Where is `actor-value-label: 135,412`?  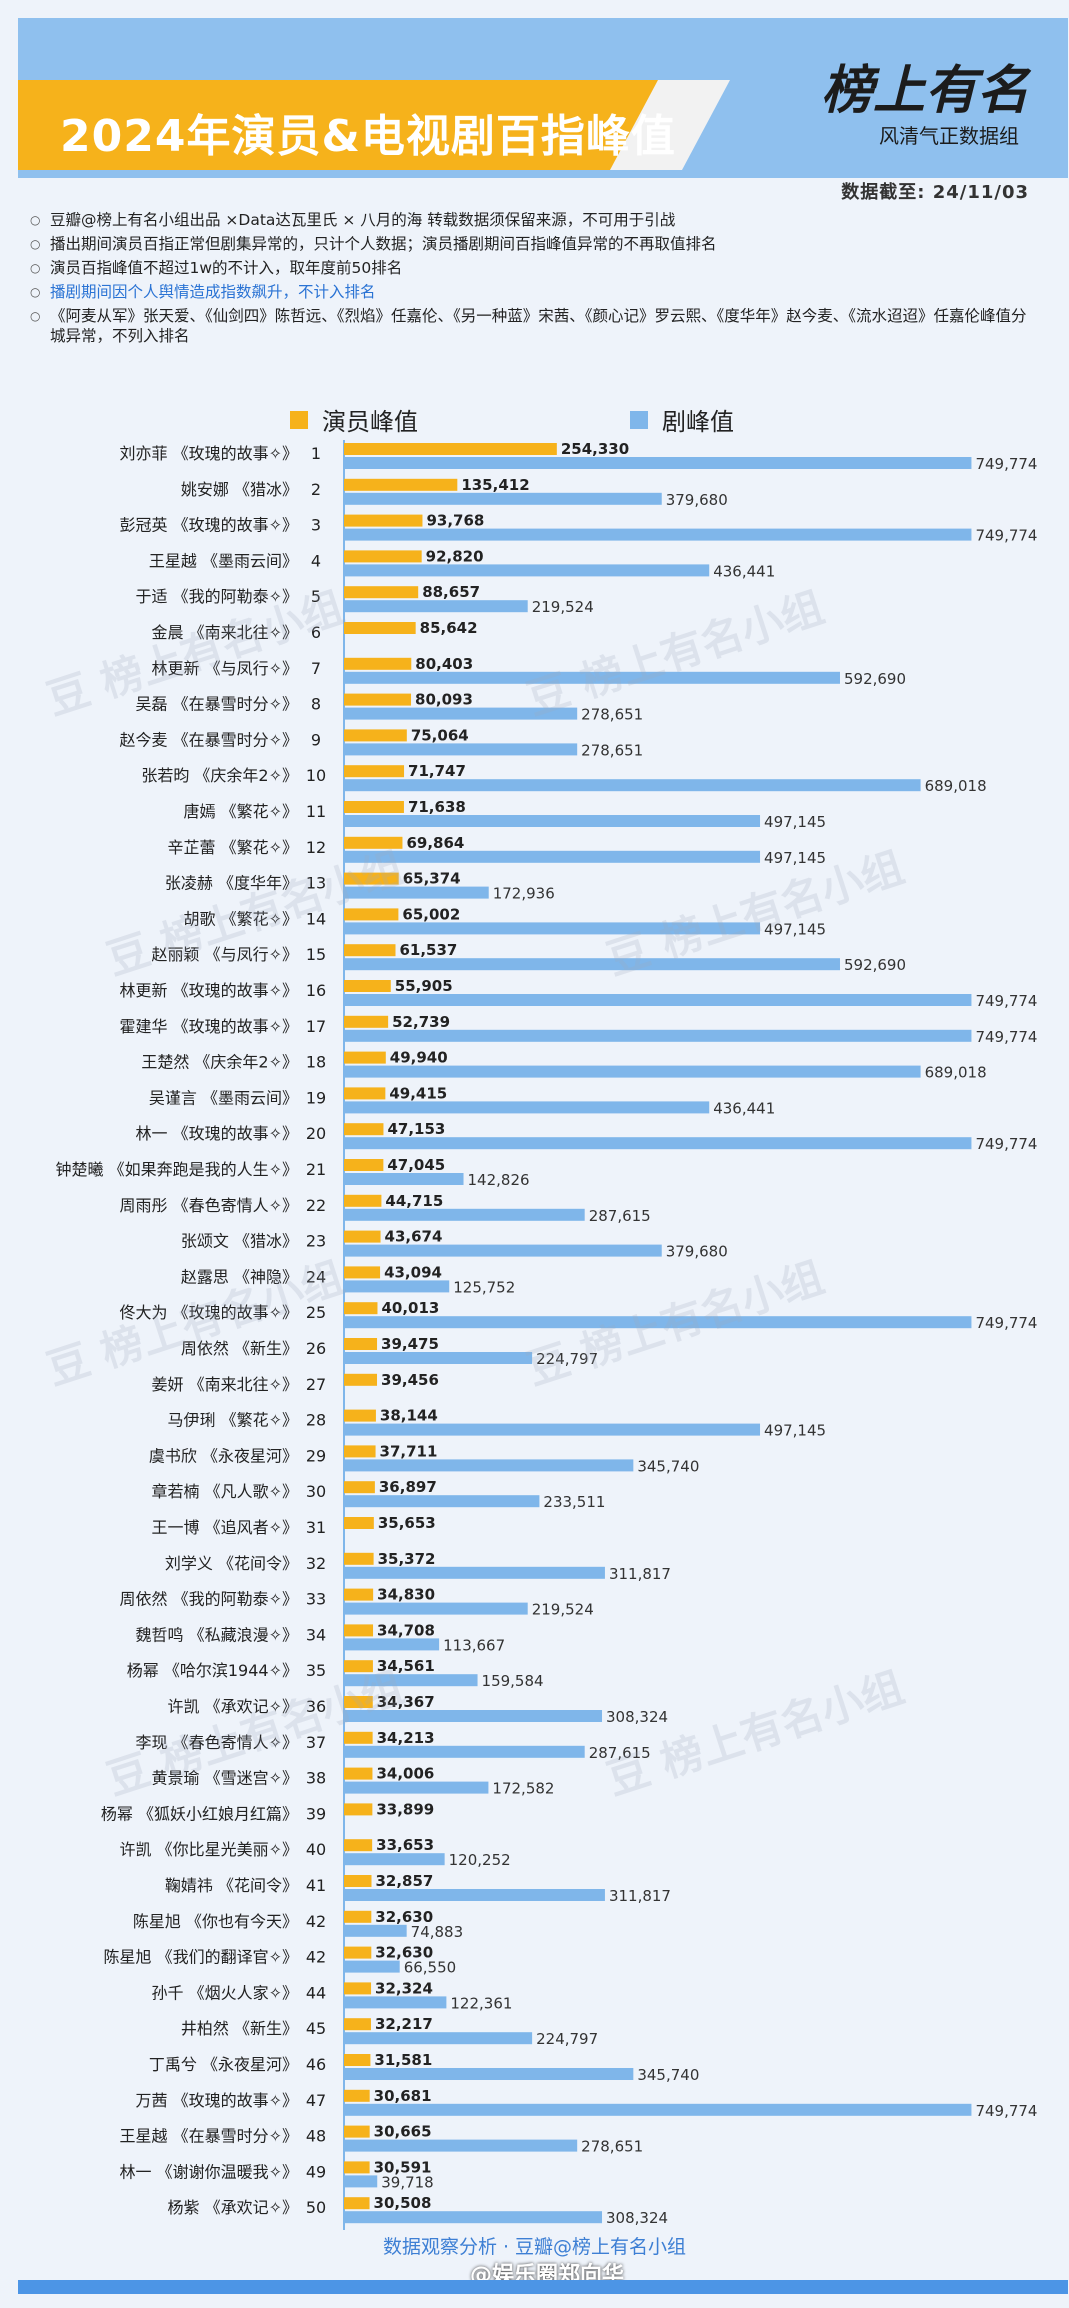 actor-value-label: 135,412 is located at coordinates (495, 485).